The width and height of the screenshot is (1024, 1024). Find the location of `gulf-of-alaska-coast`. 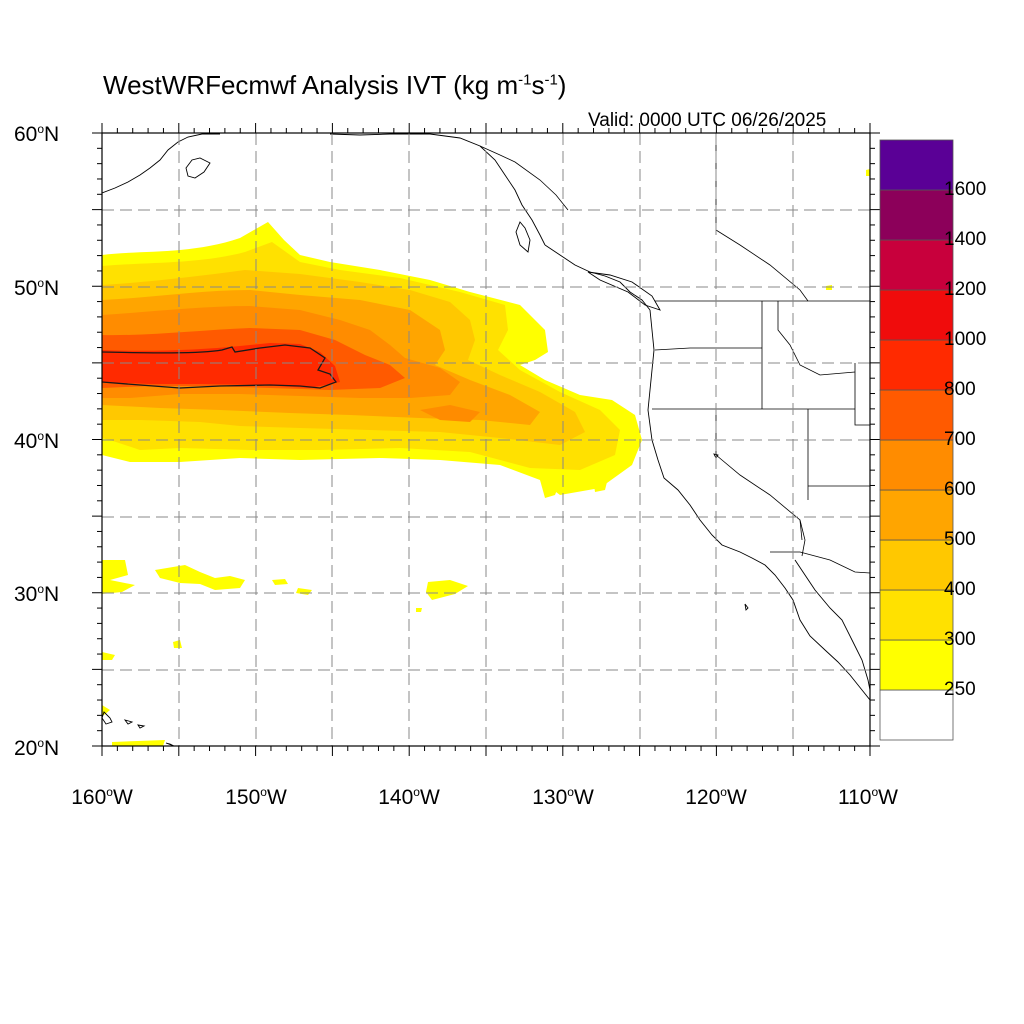

gulf-of-alaska-coast is located at coordinates (437, 189).